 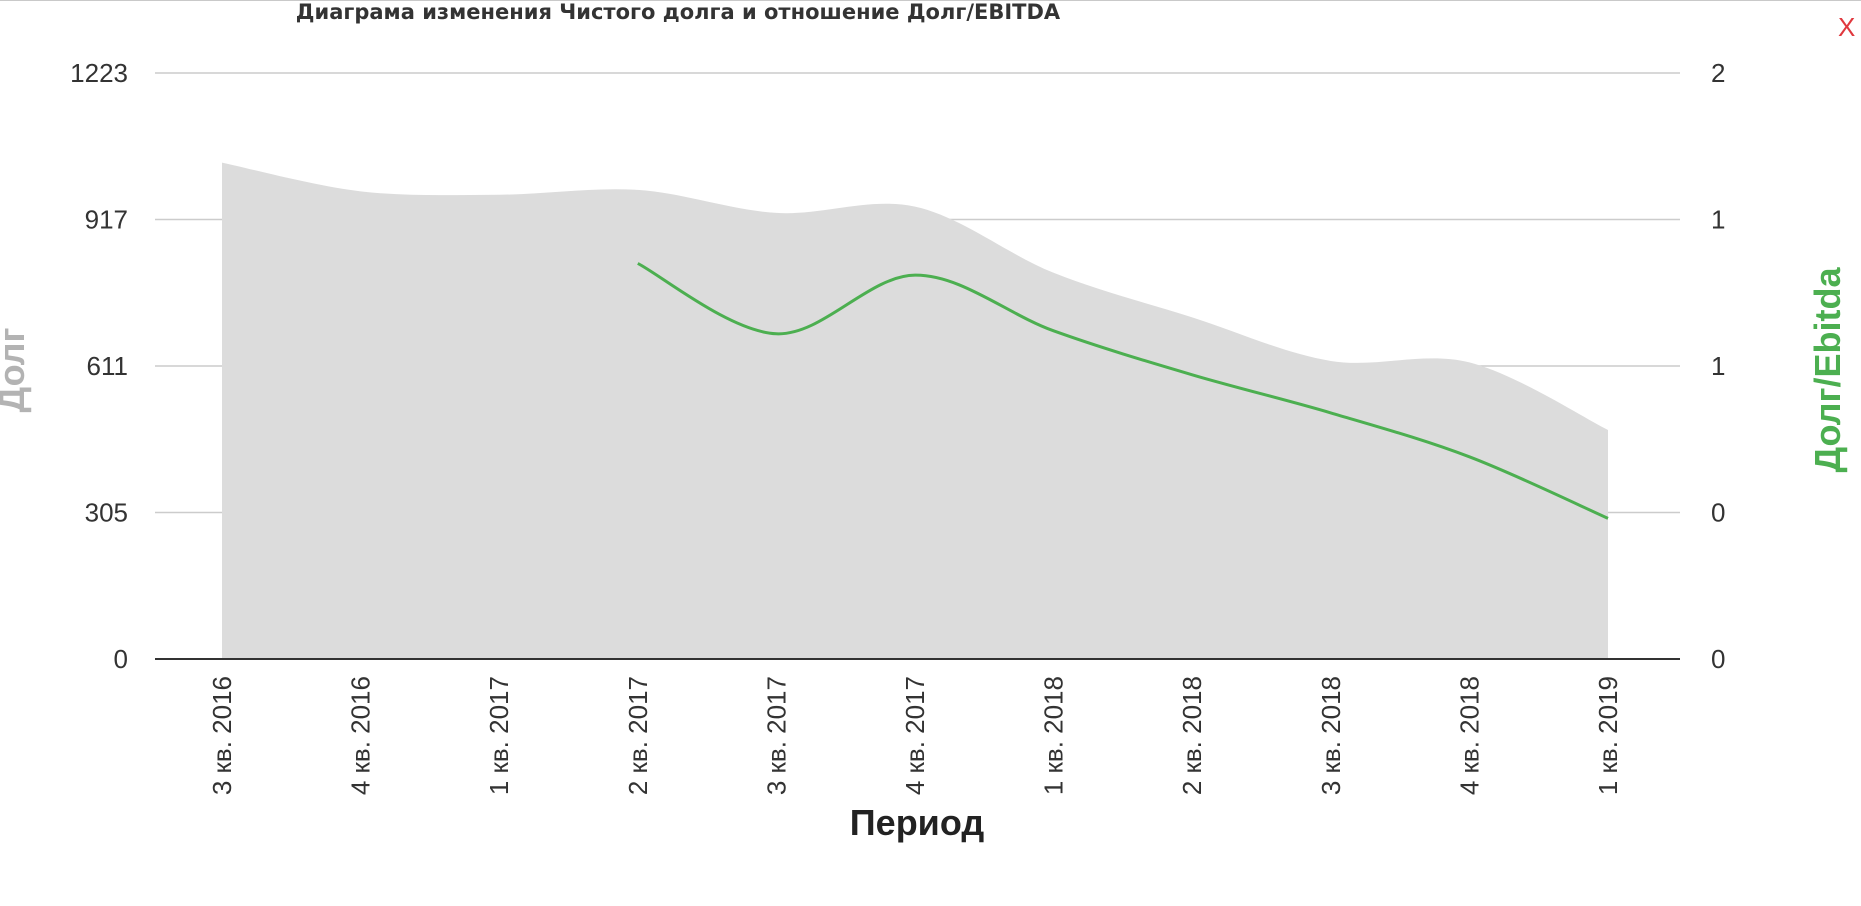 What do you see at coordinates (930, 0) in the screenshot?
I see `top-border` at bounding box center [930, 0].